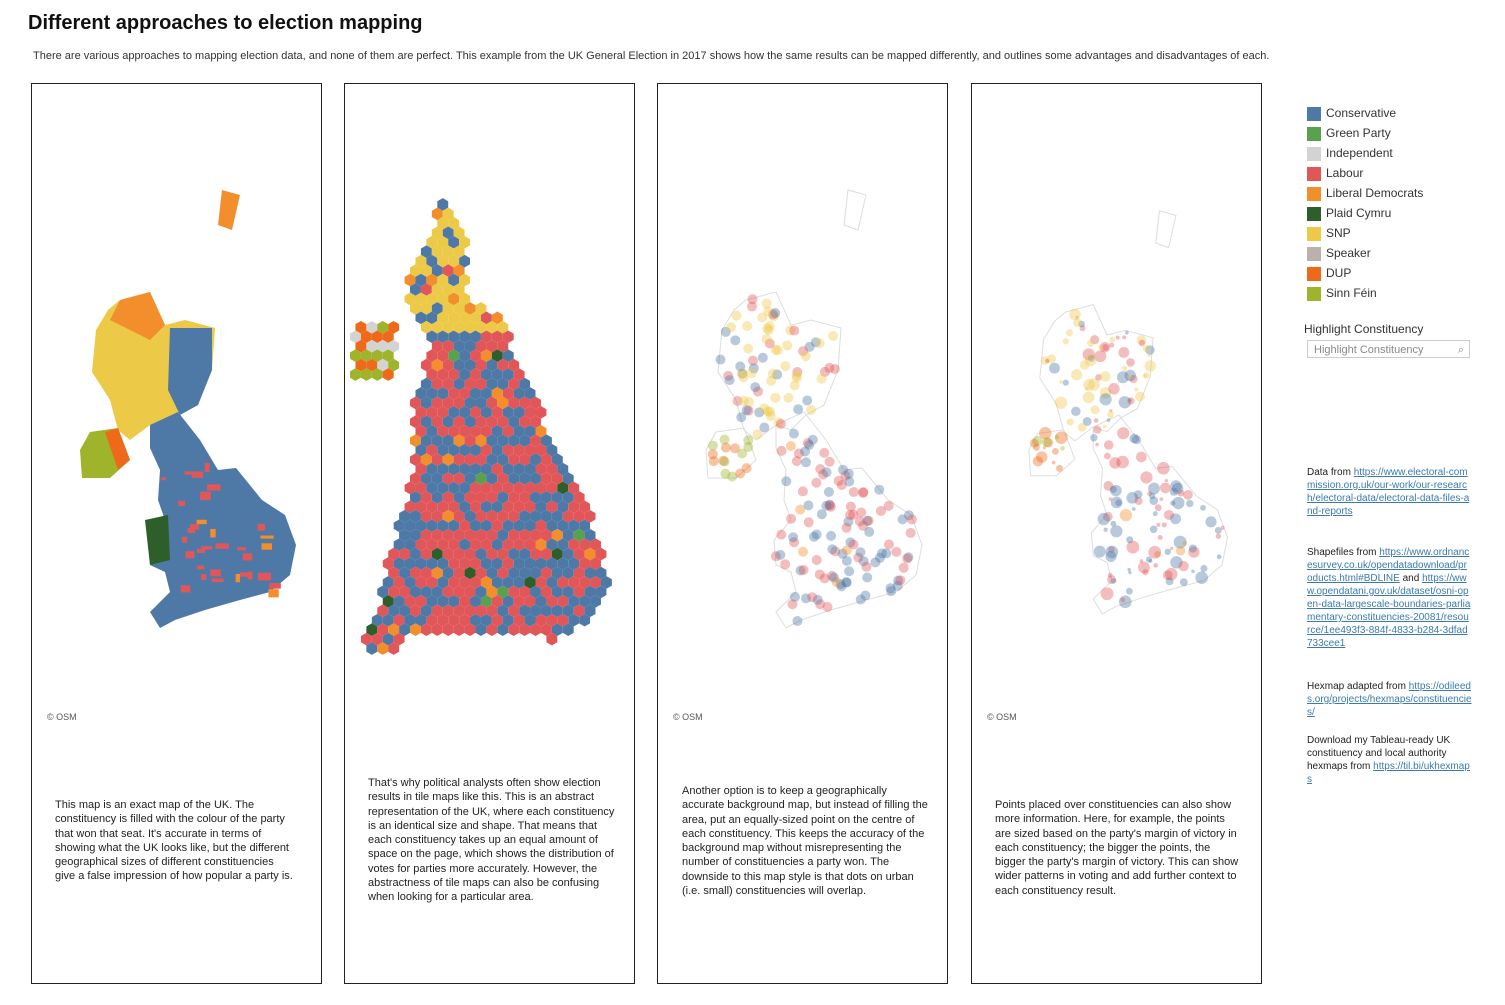 This screenshot has width=1505, height=1005. What do you see at coordinates (1342, 293) in the screenshot?
I see `legend-item: Sinn Féin` at bounding box center [1342, 293].